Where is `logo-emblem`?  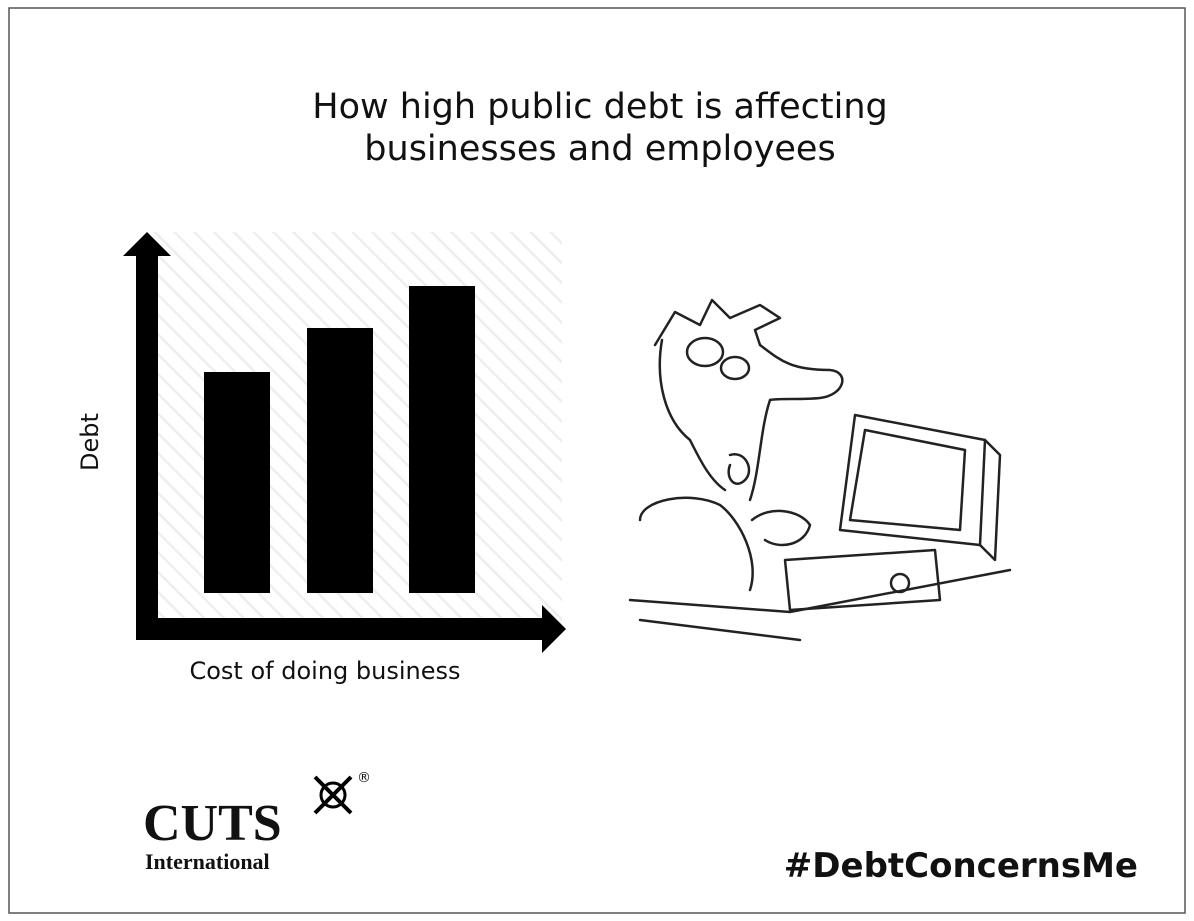
logo-emblem is located at coordinates (333, 795).